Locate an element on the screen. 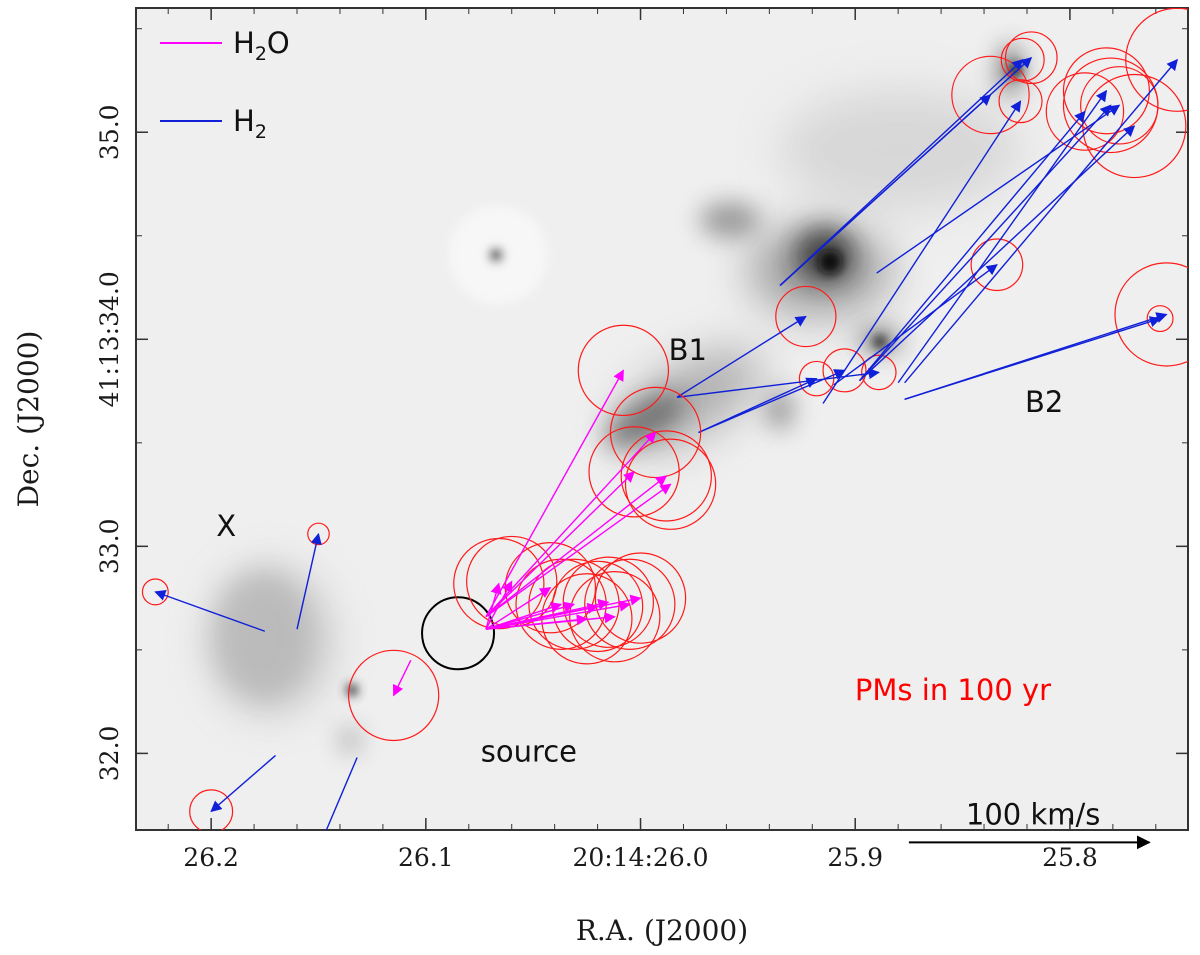 The image size is (1200, 955). x-tick-label: 20:14:26.0 is located at coordinates (640, 857).